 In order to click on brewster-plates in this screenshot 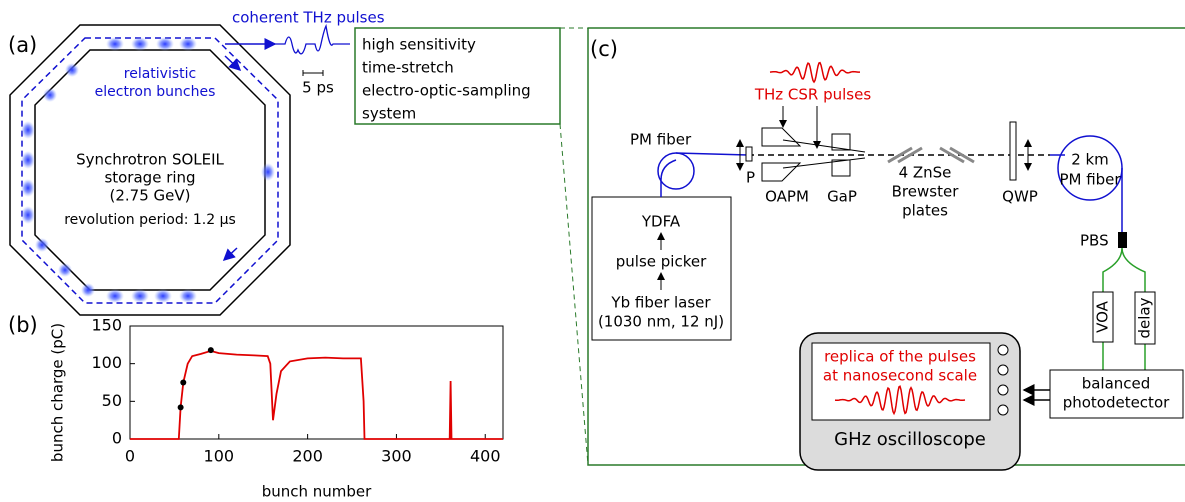, I will do `click(931, 155)`.